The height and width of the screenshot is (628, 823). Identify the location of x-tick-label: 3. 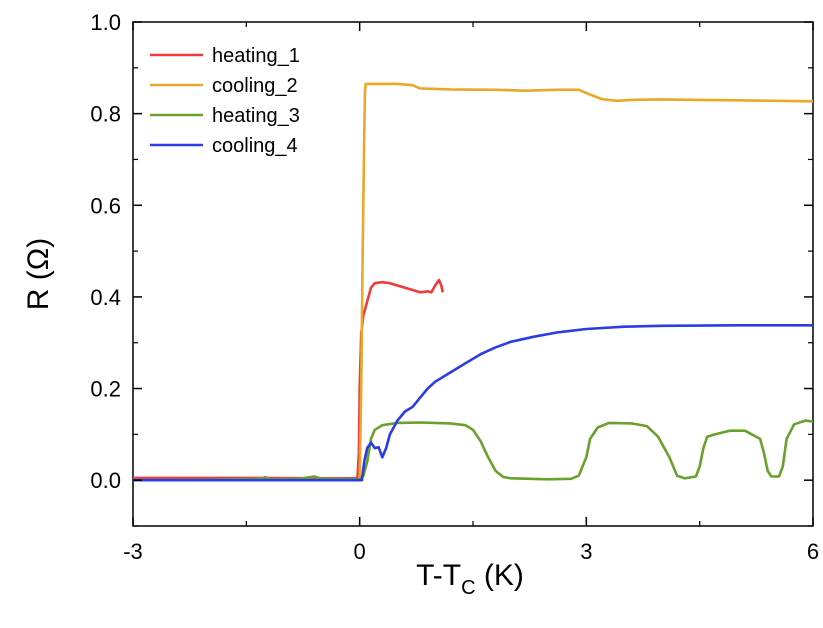
(586, 551).